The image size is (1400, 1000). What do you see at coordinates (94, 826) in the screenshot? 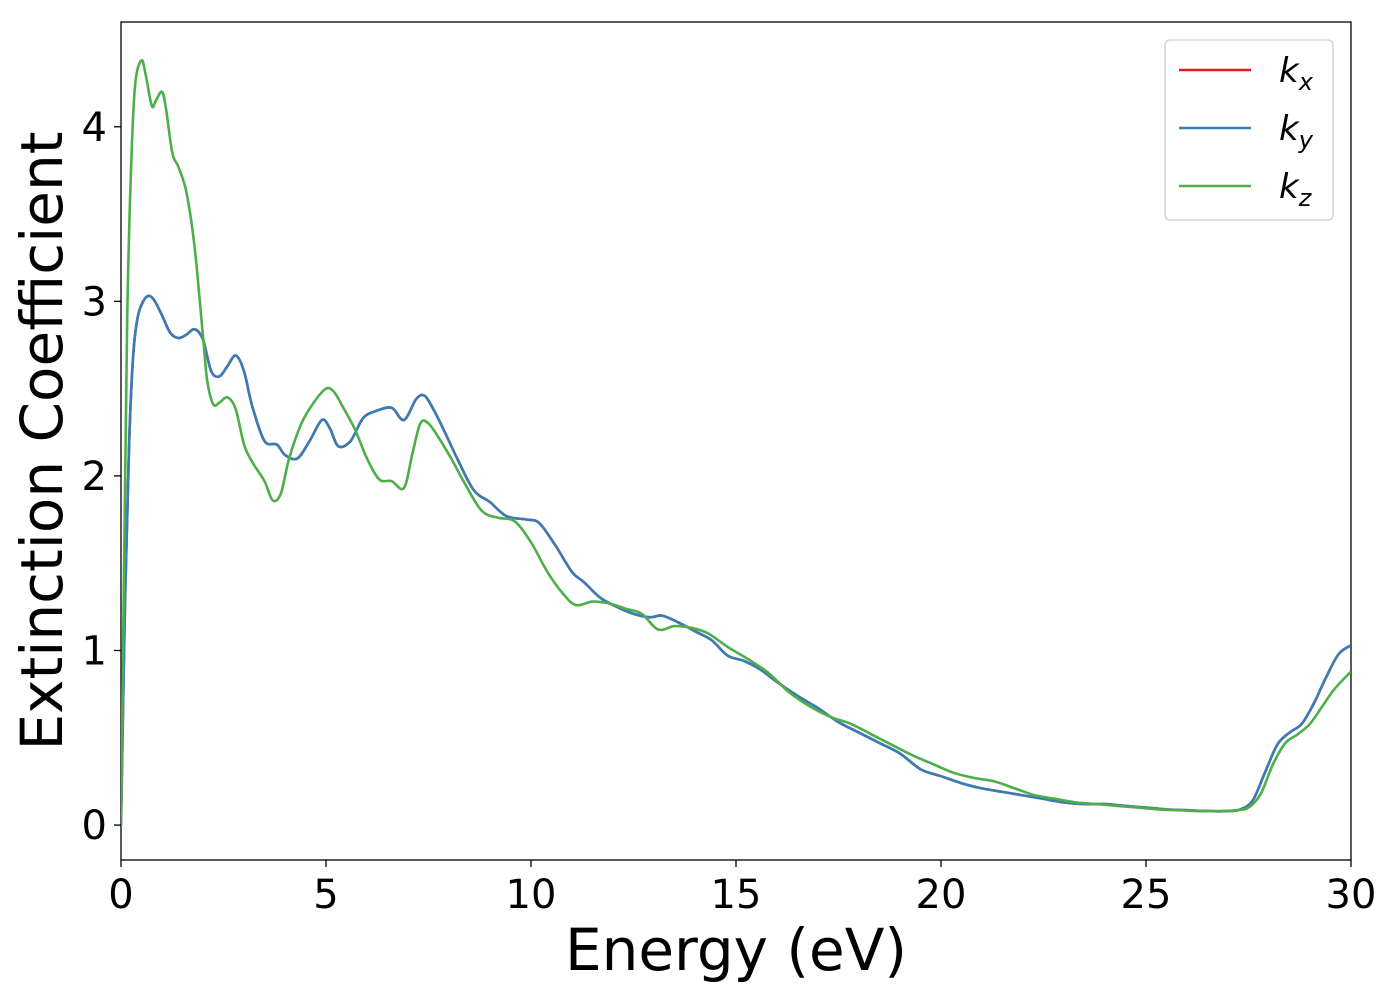
I see `y-tick-label: 0` at bounding box center [94, 826].